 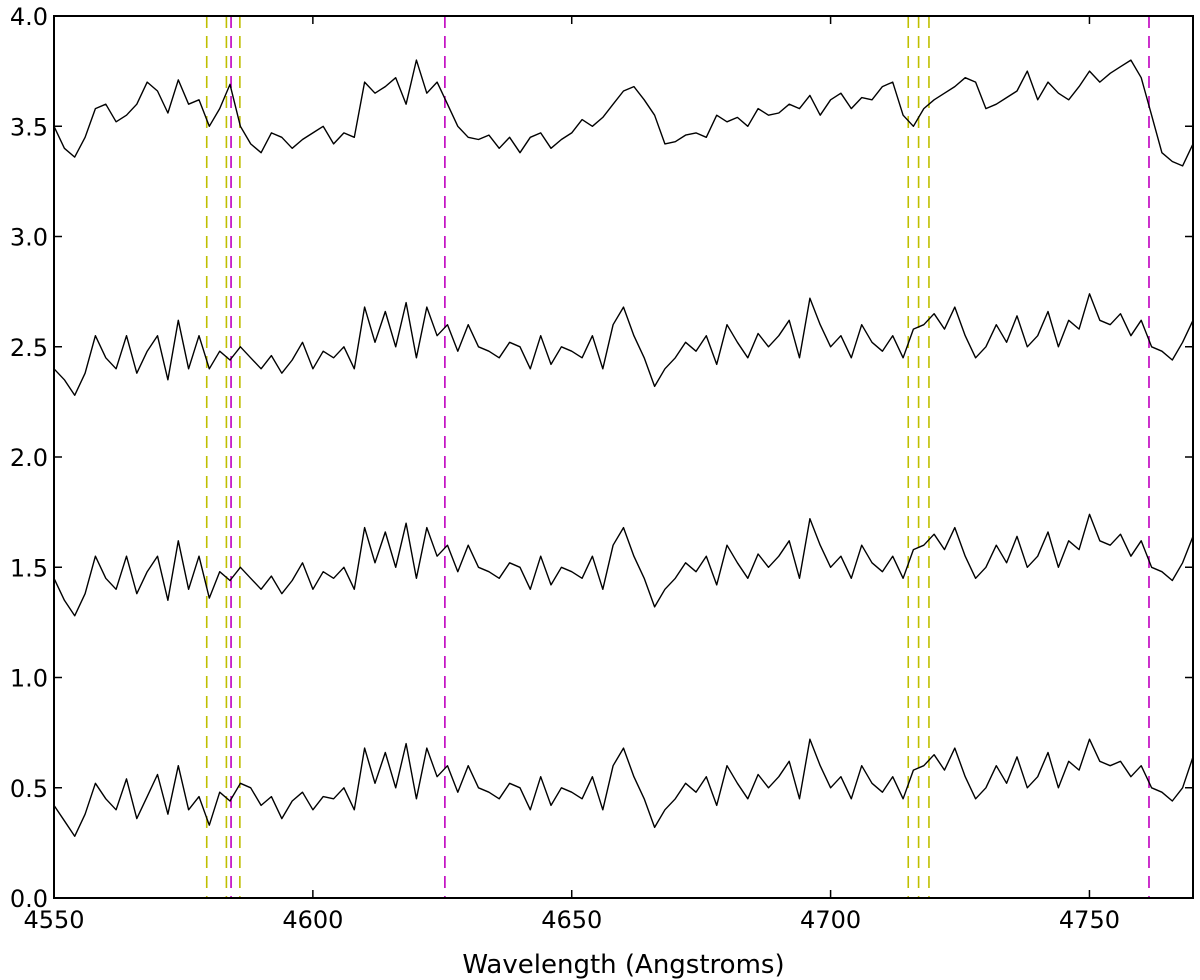 What do you see at coordinates (29, 458) in the screenshot?
I see `y-tick-label: 2.0` at bounding box center [29, 458].